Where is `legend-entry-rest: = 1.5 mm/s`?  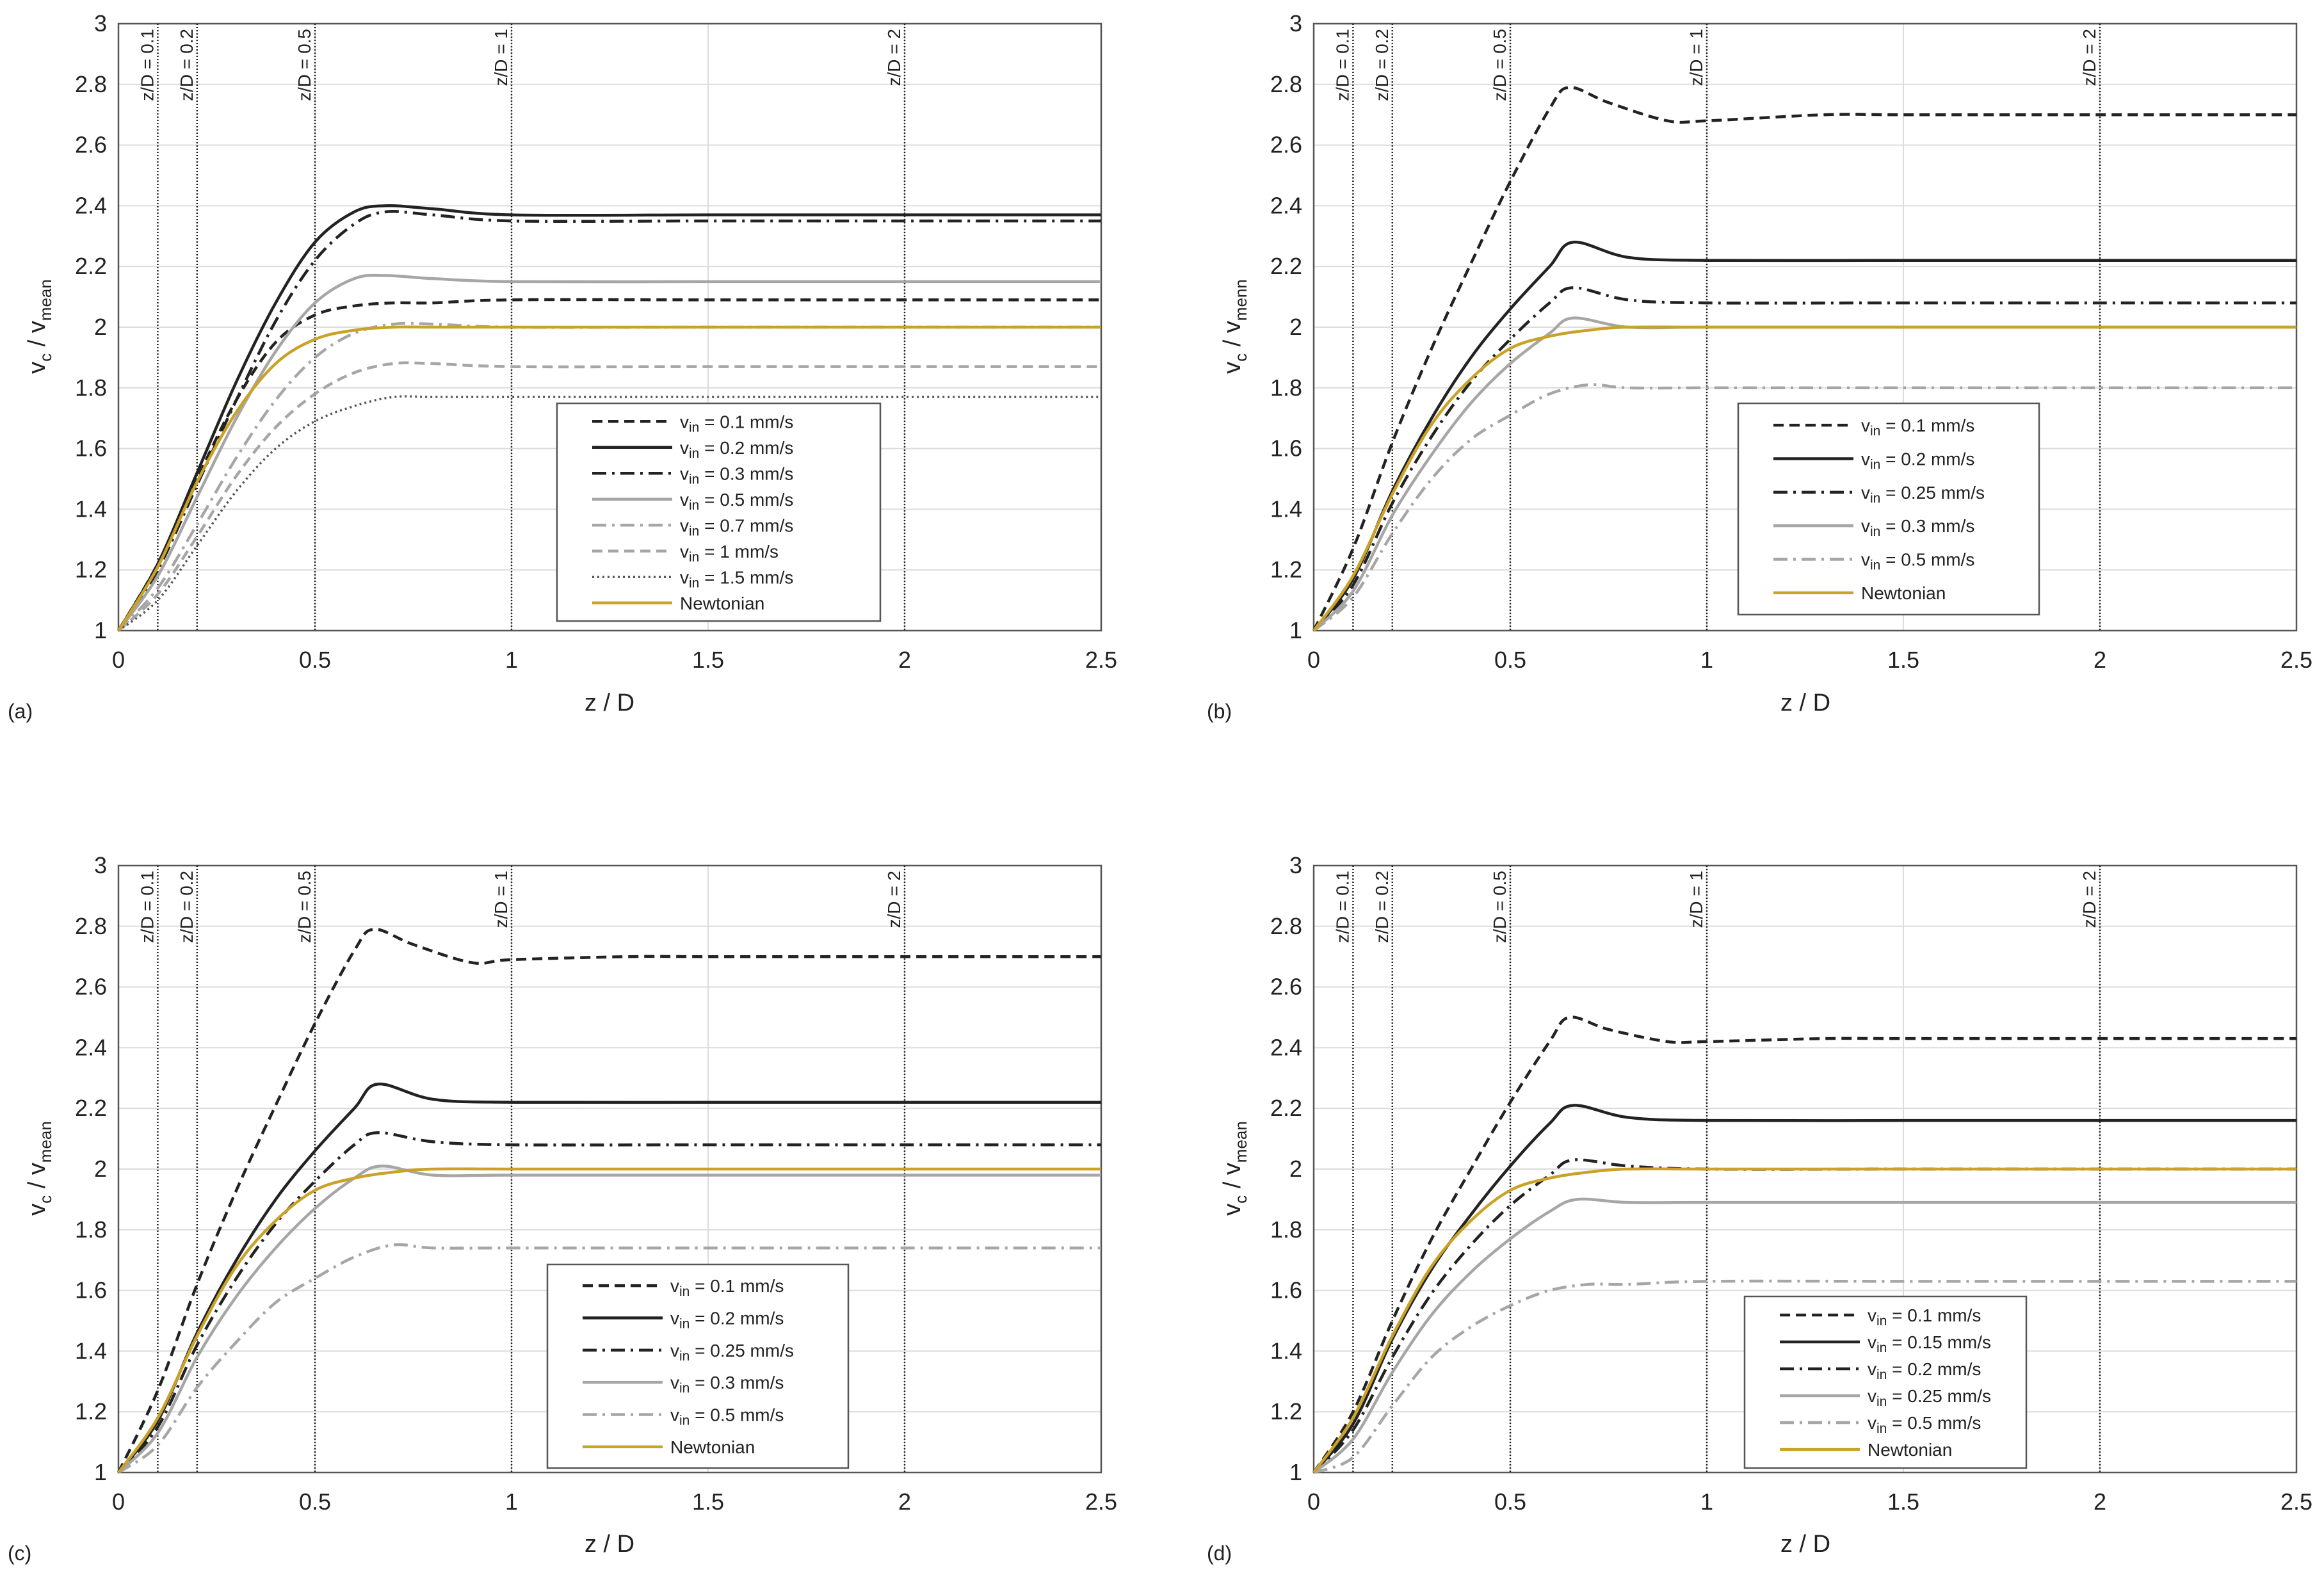 legend-entry-rest: = 1.5 mm/s is located at coordinates (746, 577).